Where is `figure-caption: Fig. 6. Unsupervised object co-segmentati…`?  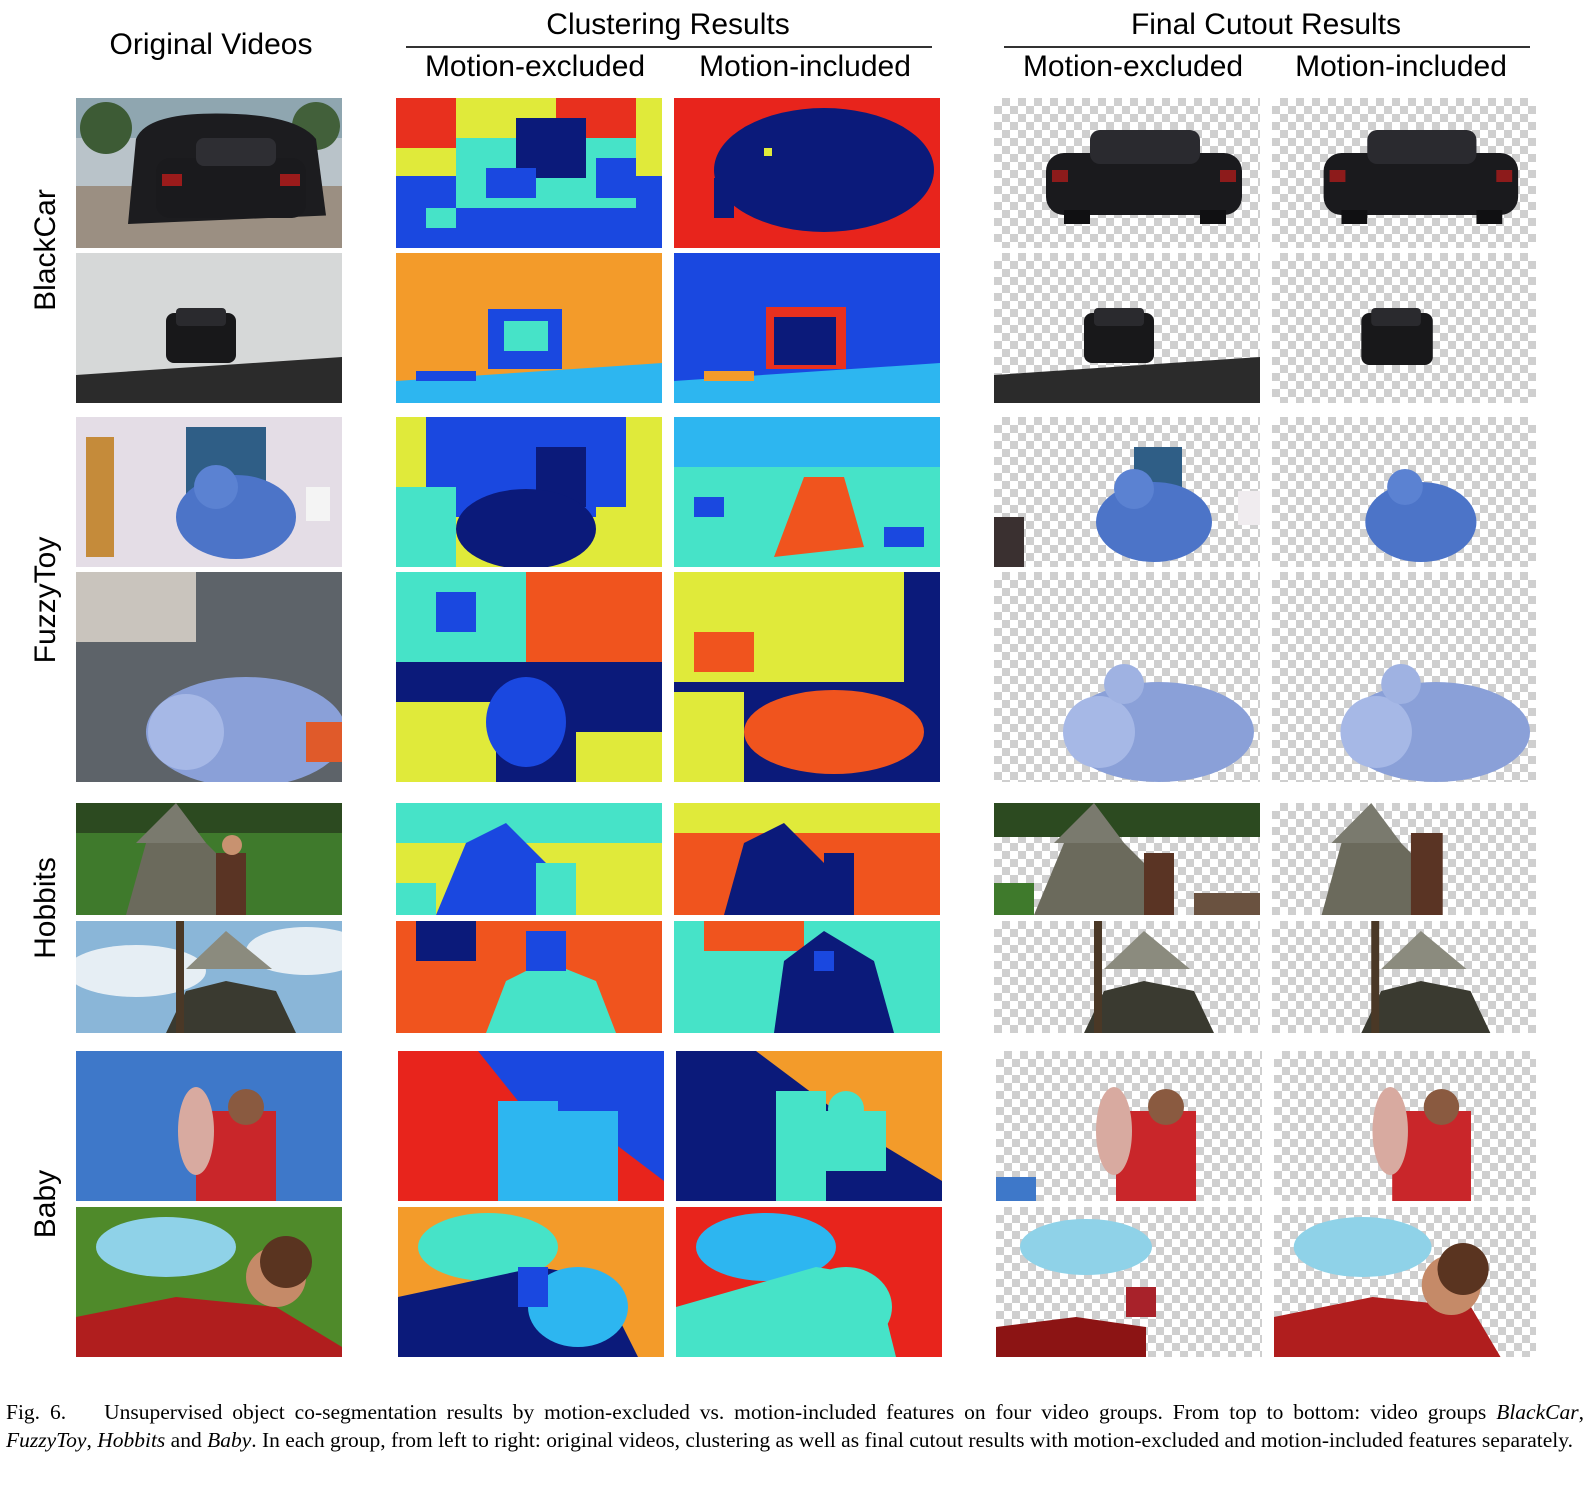 figure-caption: Fig. 6. Unsupervised object co-segmentati… is located at coordinates (795, 1426).